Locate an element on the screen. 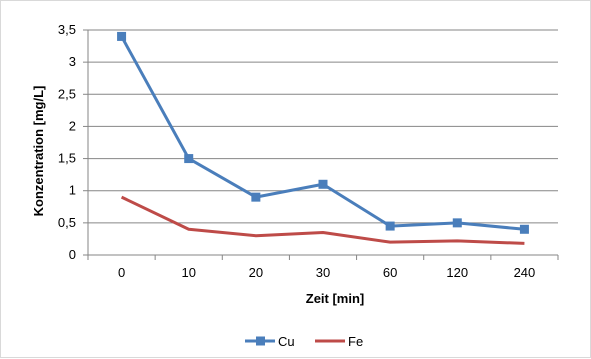 This screenshot has width=591, height=359. y-tick-label: 3 is located at coordinates (72, 61).